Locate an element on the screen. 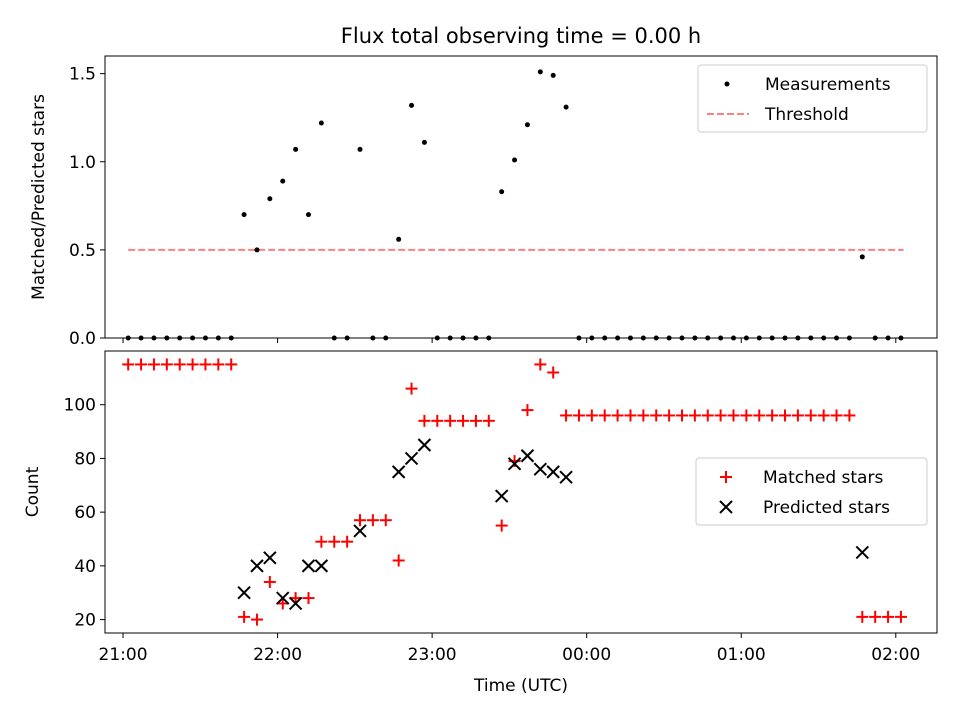 This screenshot has height=720, width=960. bottom-legend: Matched stars Predicted stars is located at coordinates (811, 491).